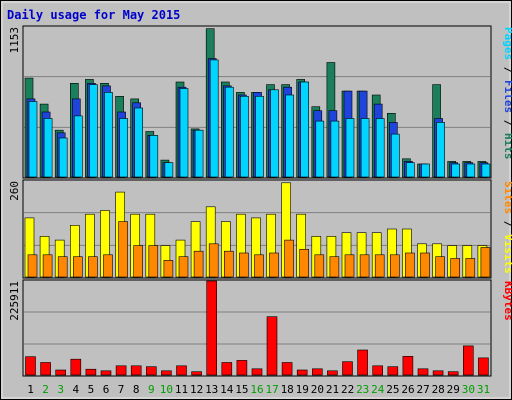 The width and height of the screenshot is (512, 400). I want to click on x-tick-label: 9, so click(151, 389).